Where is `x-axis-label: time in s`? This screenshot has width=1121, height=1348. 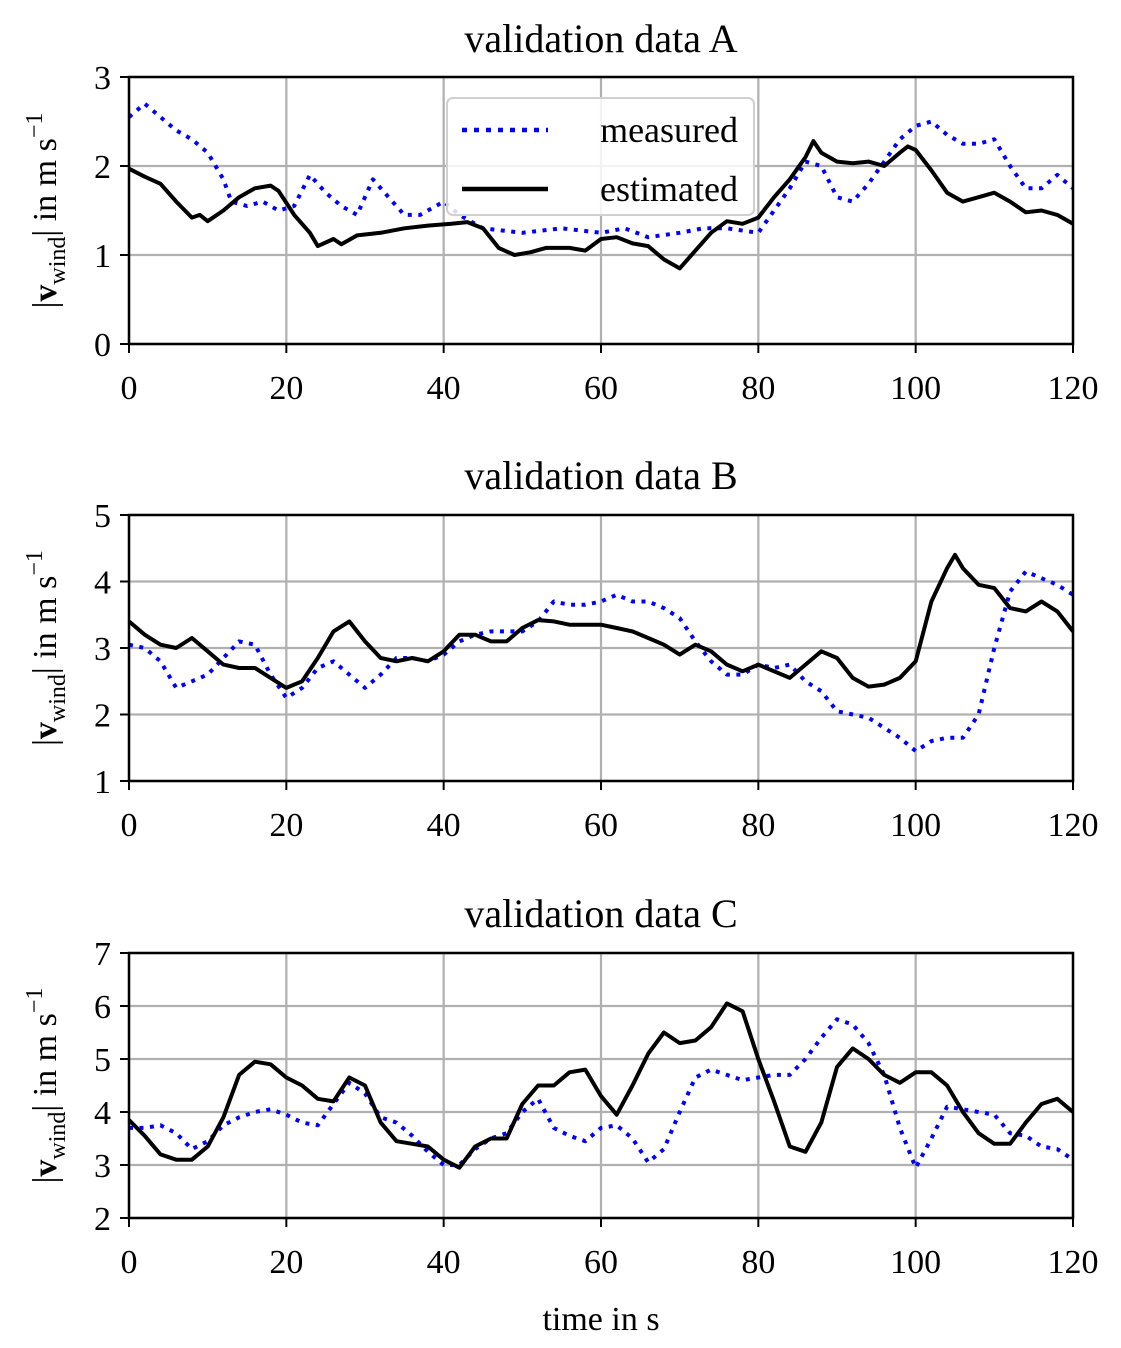
x-axis-label: time in s is located at coordinates (600, 1319).